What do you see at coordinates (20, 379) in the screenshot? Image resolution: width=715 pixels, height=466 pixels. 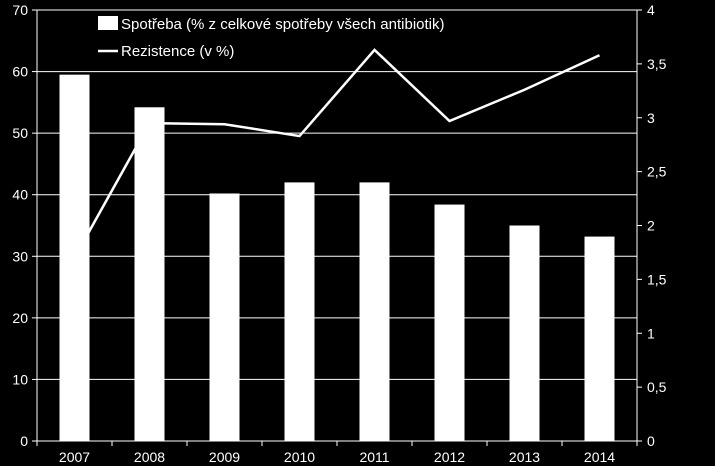 I see `y-left-tick-label: 10` at bounding box center [20, 379].